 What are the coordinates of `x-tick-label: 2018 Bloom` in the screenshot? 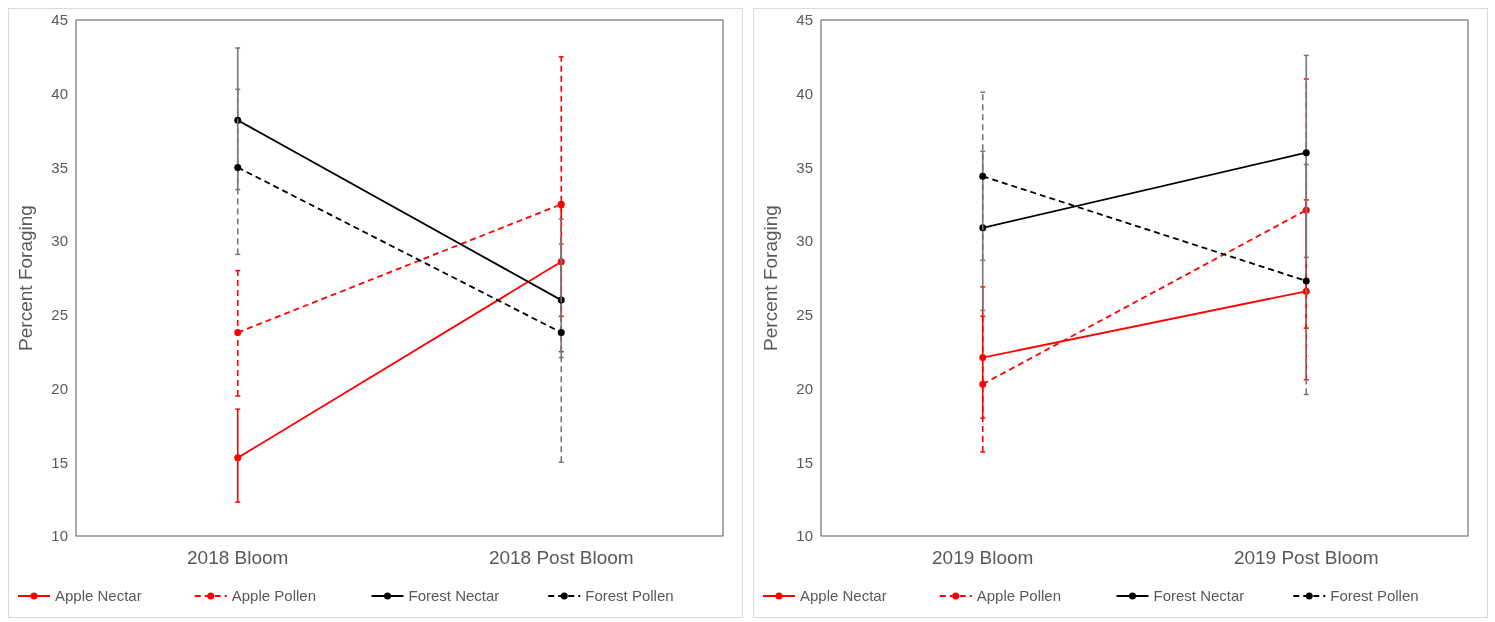 It's located at (238, 557).